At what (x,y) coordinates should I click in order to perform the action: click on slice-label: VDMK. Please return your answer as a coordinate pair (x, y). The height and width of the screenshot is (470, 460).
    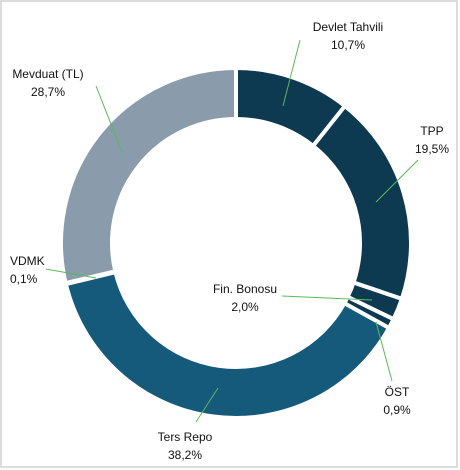
    Looking at the image, I should click on (27, 261).